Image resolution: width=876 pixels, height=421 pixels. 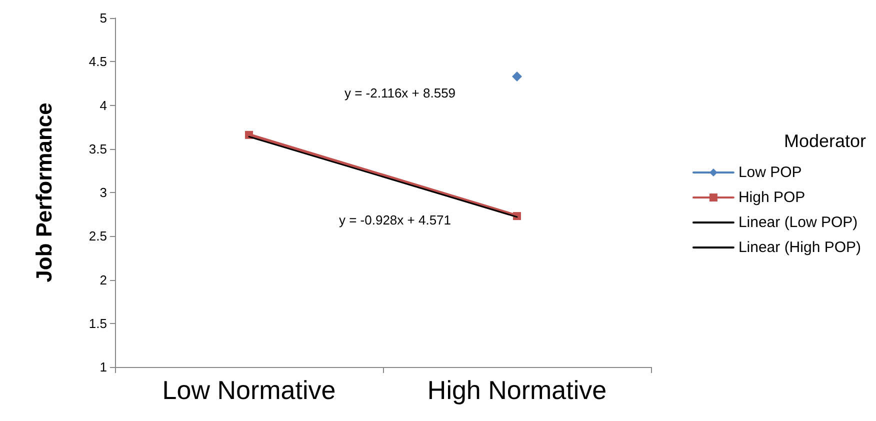 I want to click on y-tick-label: 2.5, so click(x=97, y=236).